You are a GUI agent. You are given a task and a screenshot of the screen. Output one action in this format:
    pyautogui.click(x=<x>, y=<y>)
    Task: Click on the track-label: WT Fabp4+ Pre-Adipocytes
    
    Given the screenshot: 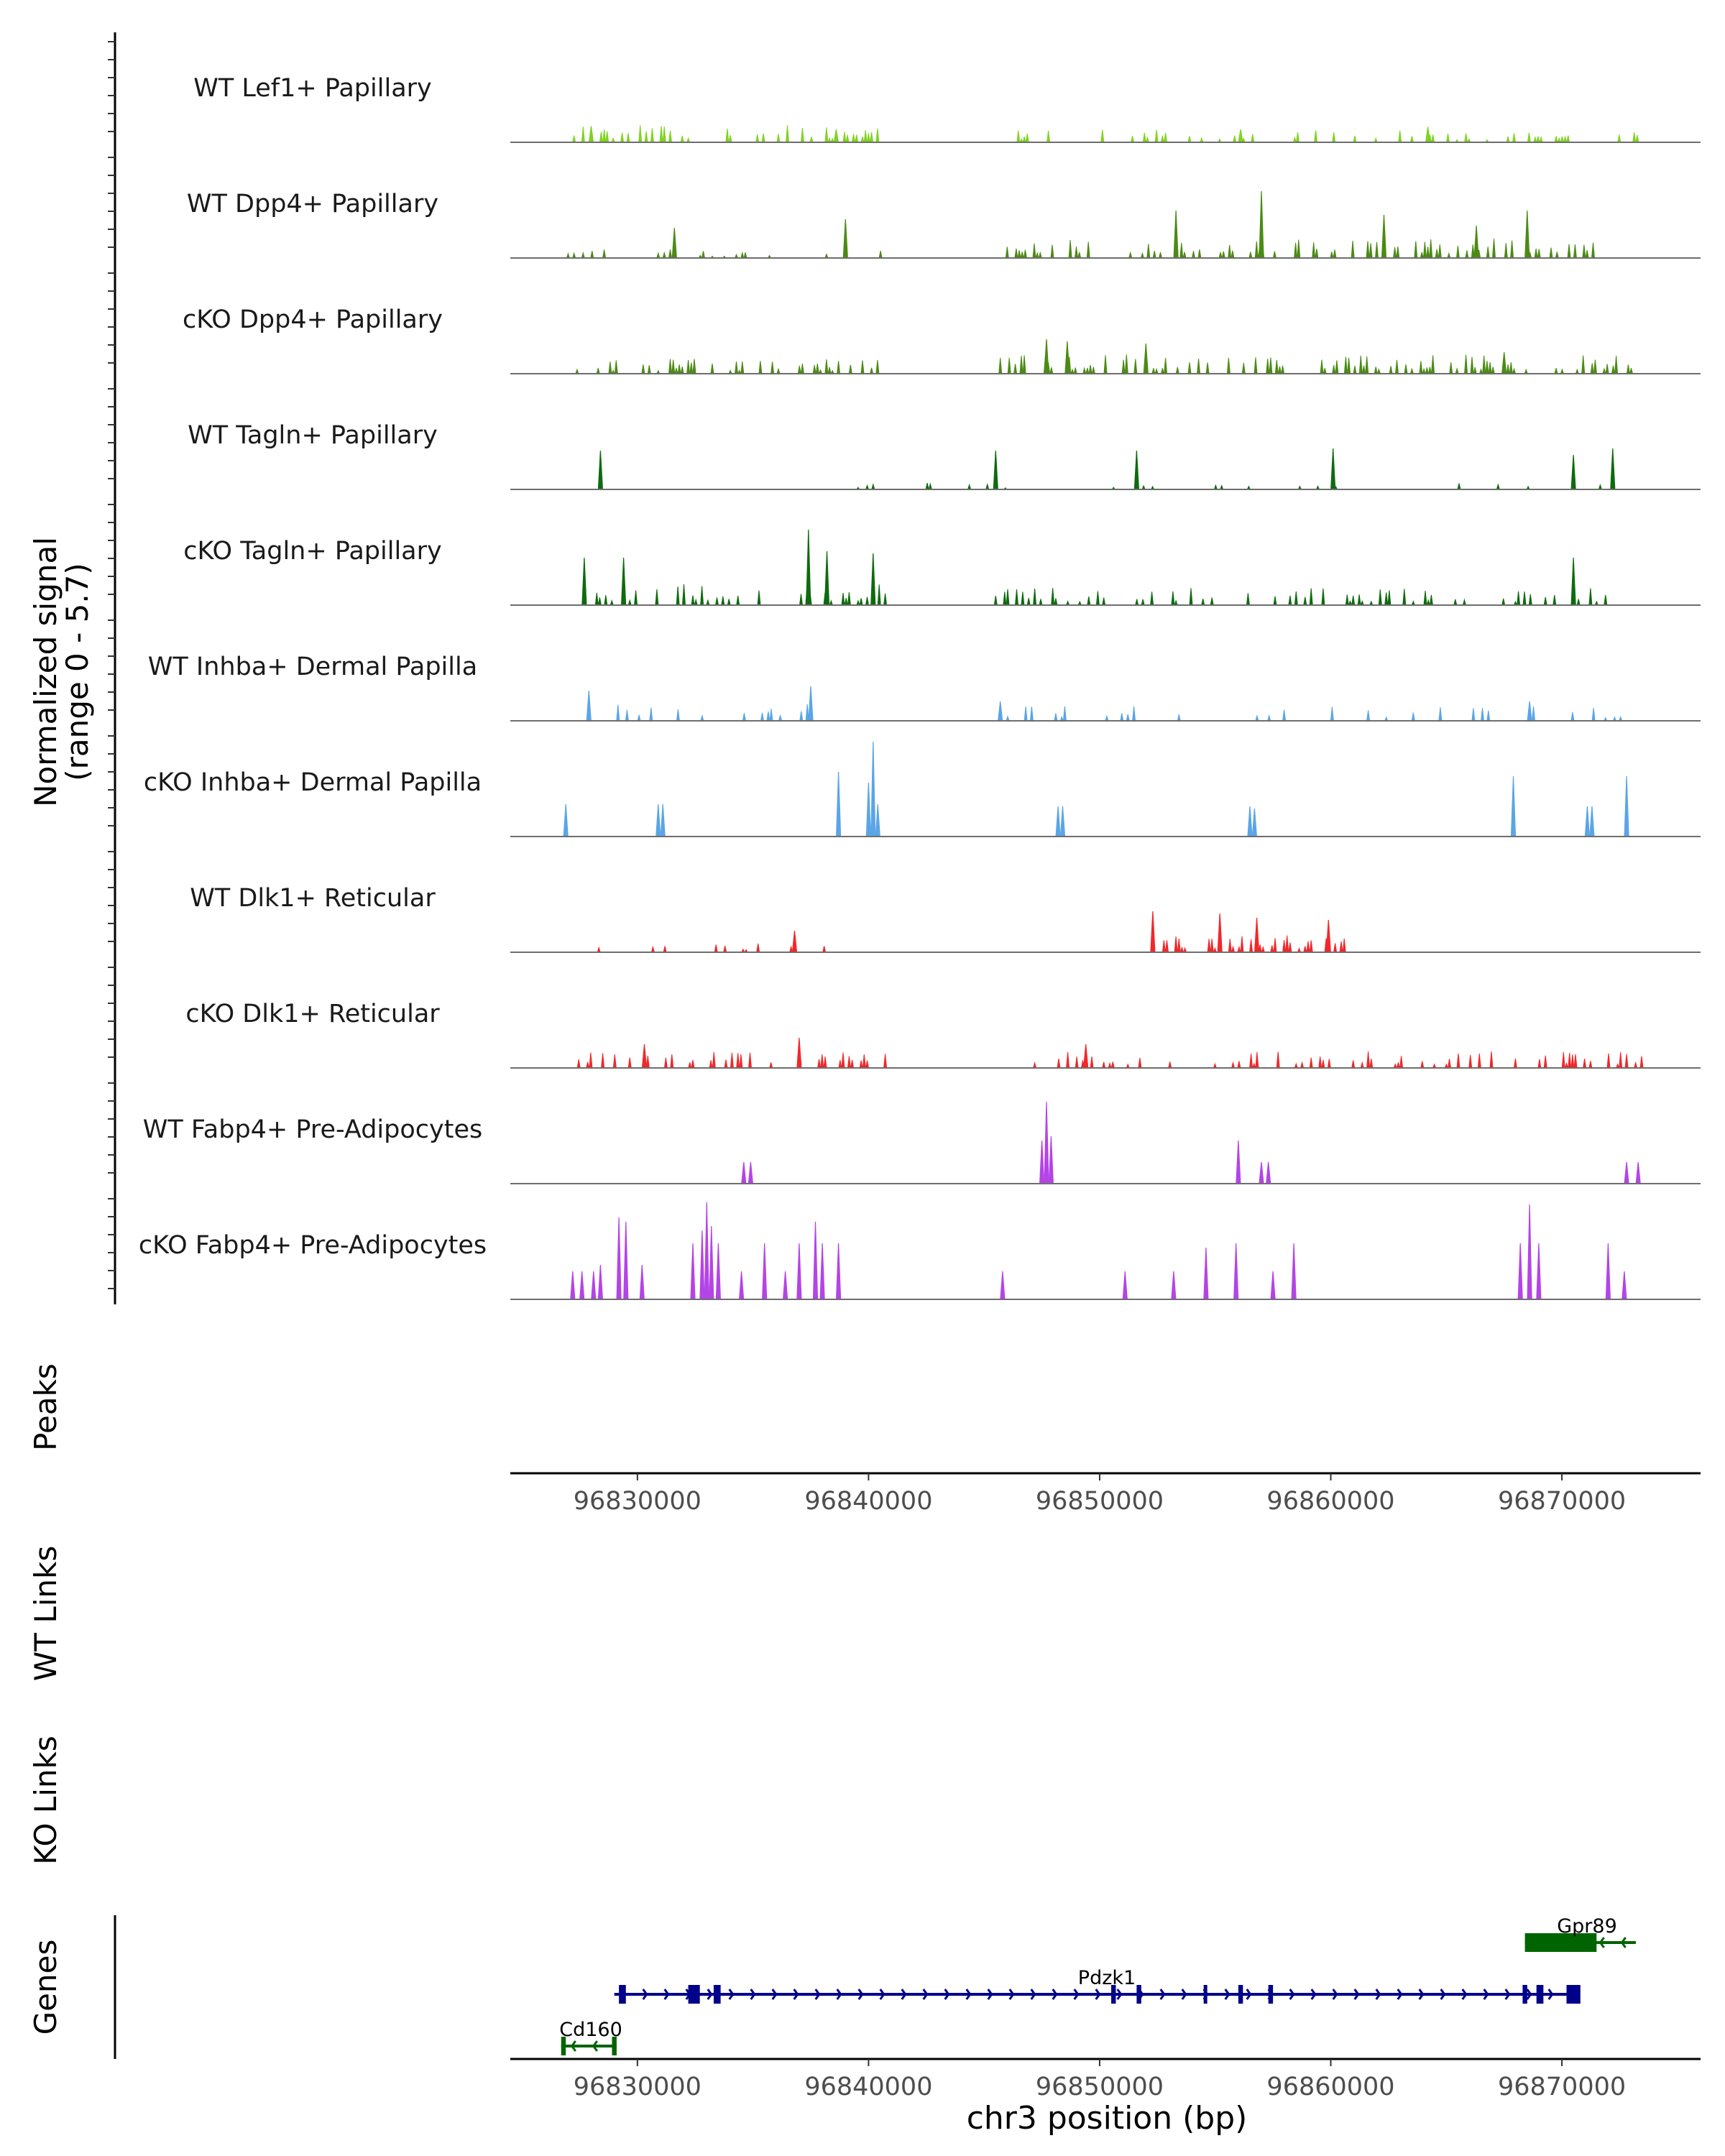 What is the action you would take?
    pyautogui.click(x=312, y=1129)
    